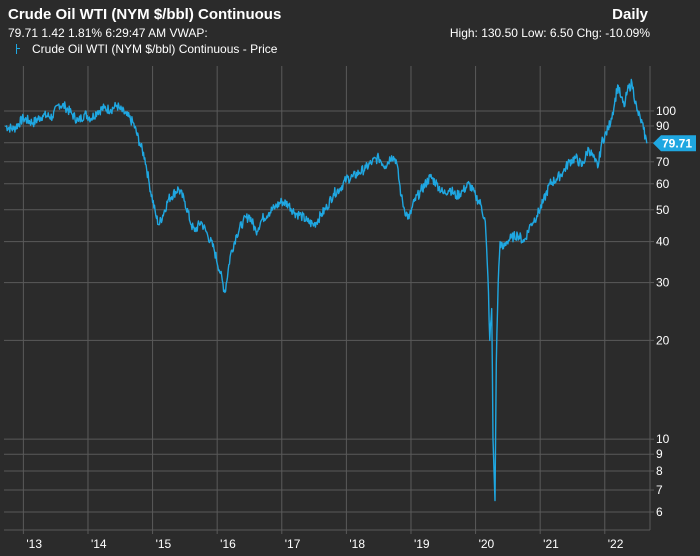  Describe the element at coordinates (663, 162) in the screenshot. I see `y-tick-label: 70` at that location.